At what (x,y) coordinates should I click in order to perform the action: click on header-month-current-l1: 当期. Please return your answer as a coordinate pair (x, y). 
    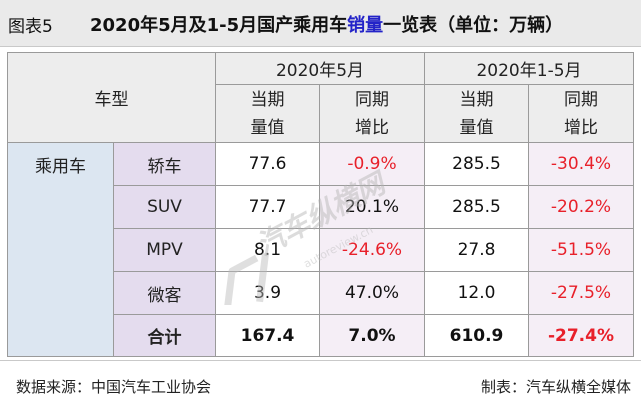
    Looking at the image, I should click on (267, 99).